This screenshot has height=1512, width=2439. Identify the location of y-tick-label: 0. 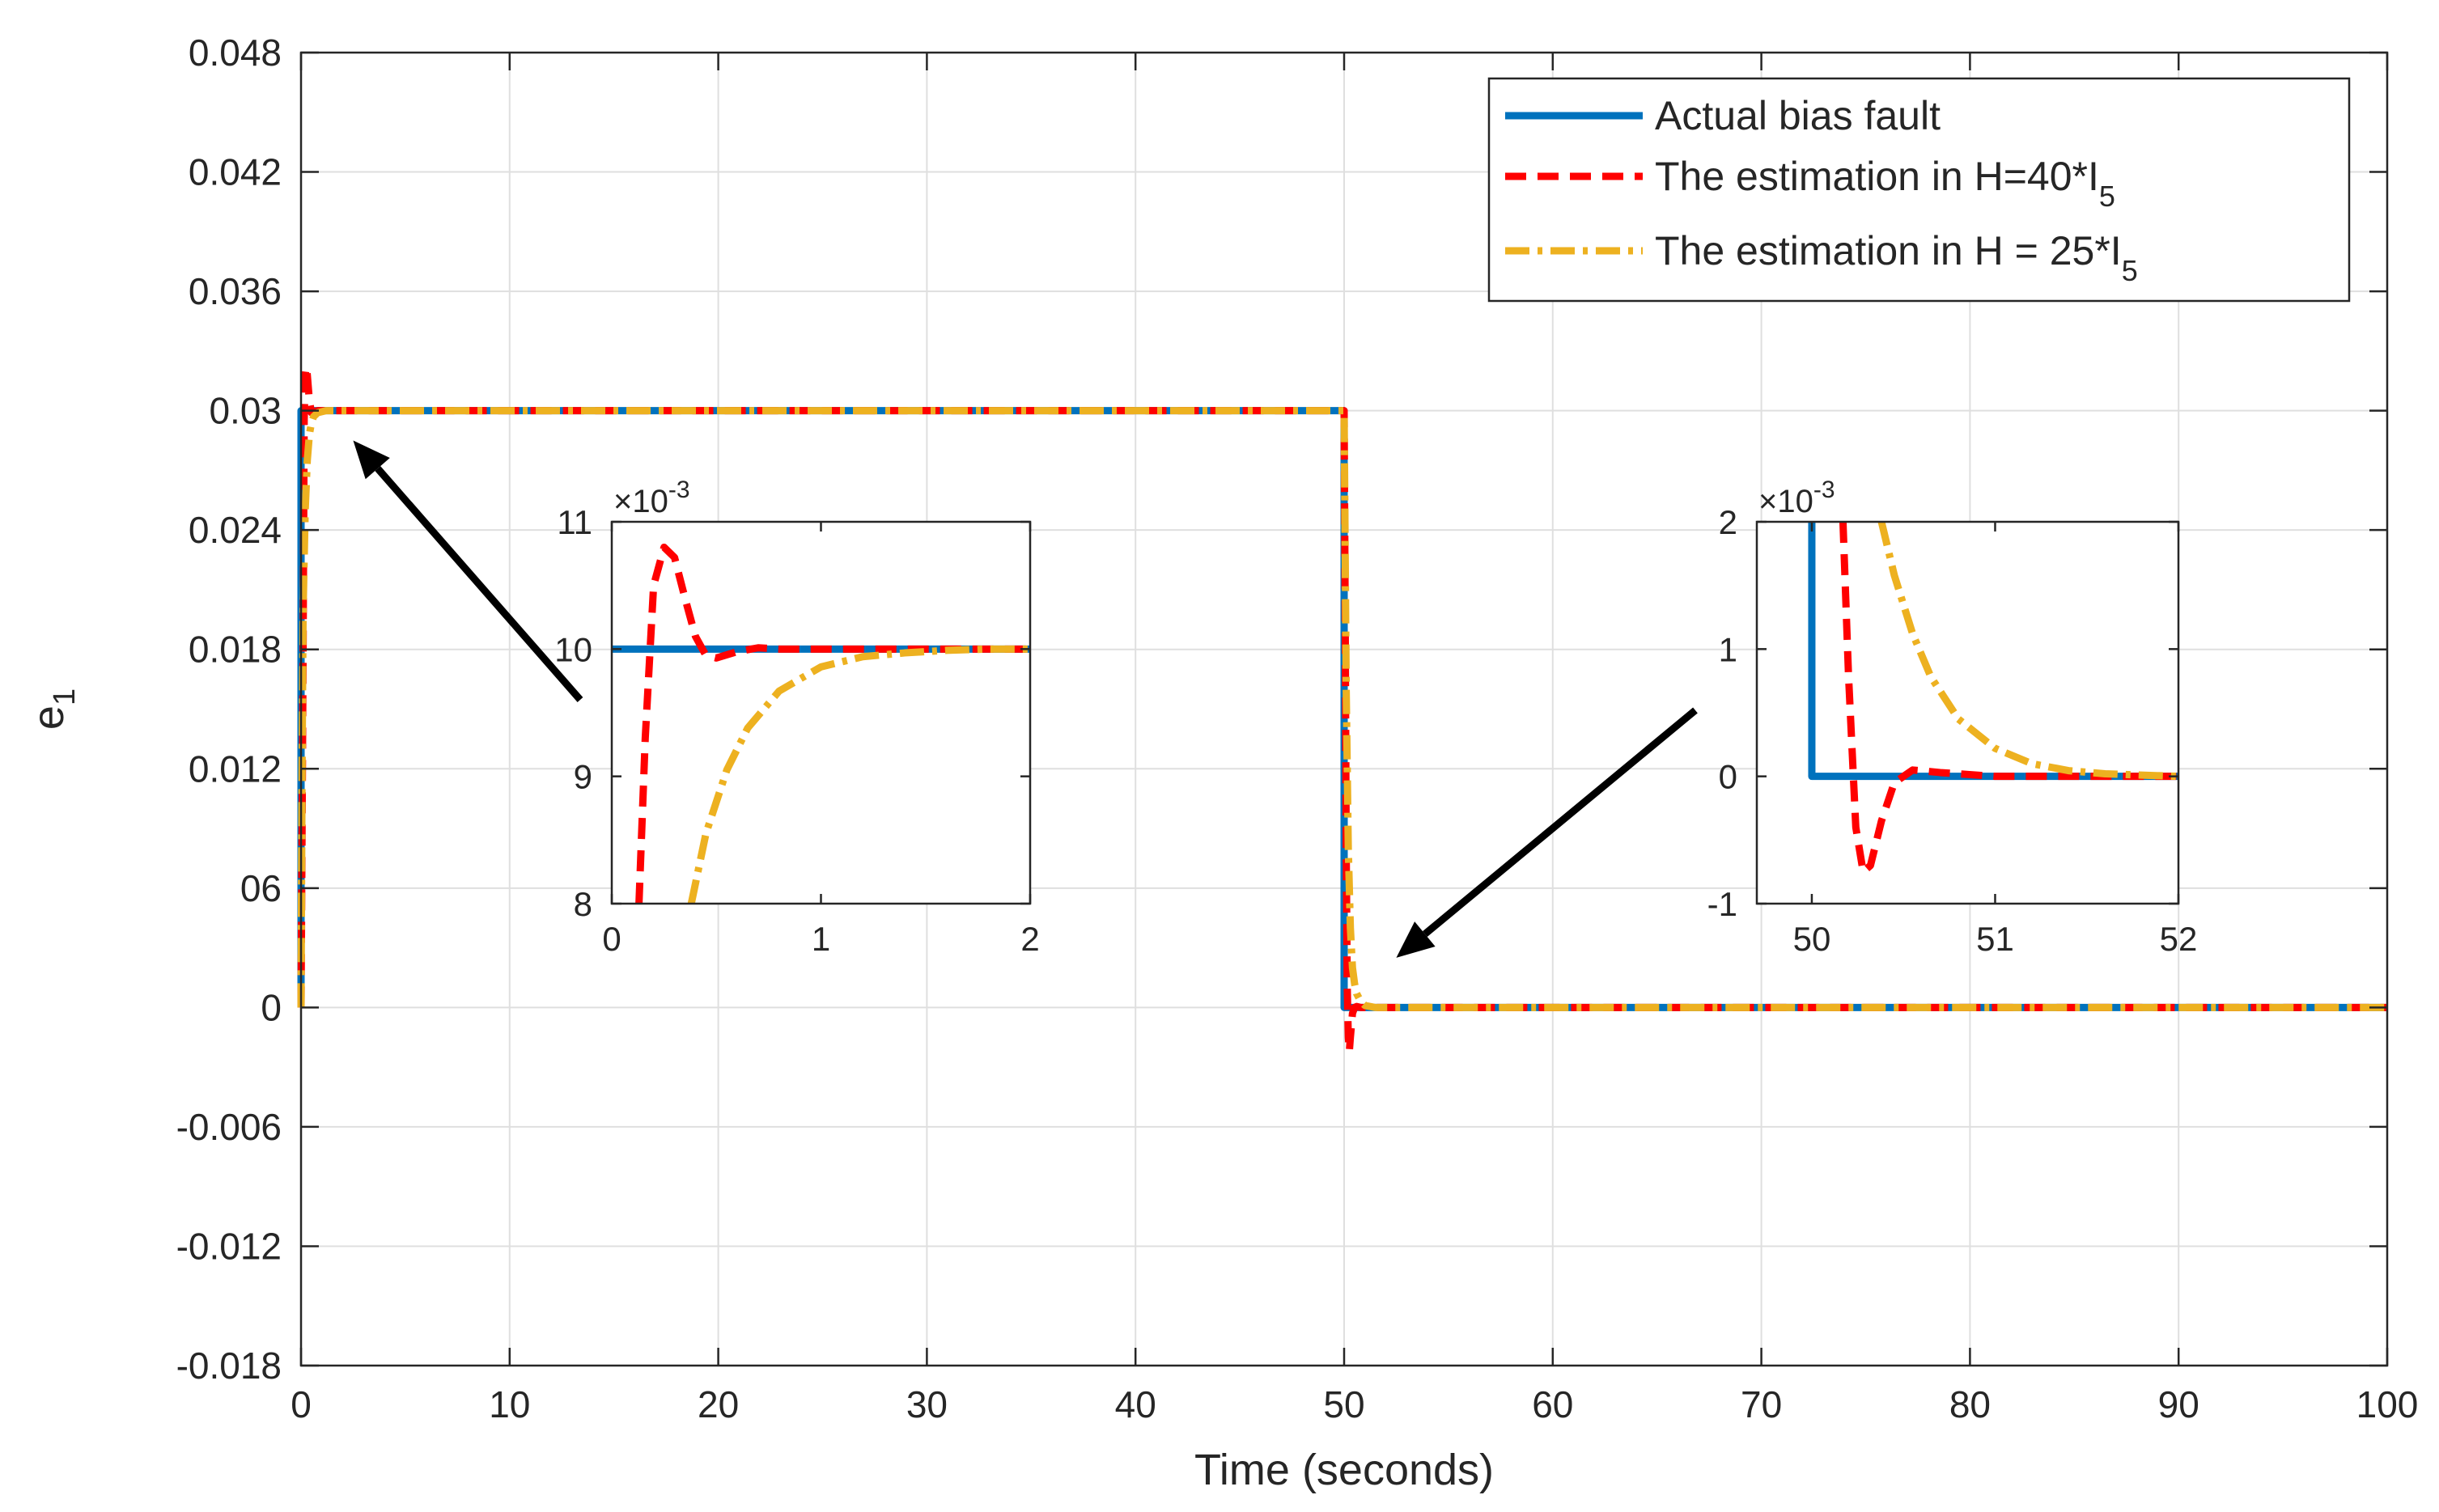
(271, 1007).